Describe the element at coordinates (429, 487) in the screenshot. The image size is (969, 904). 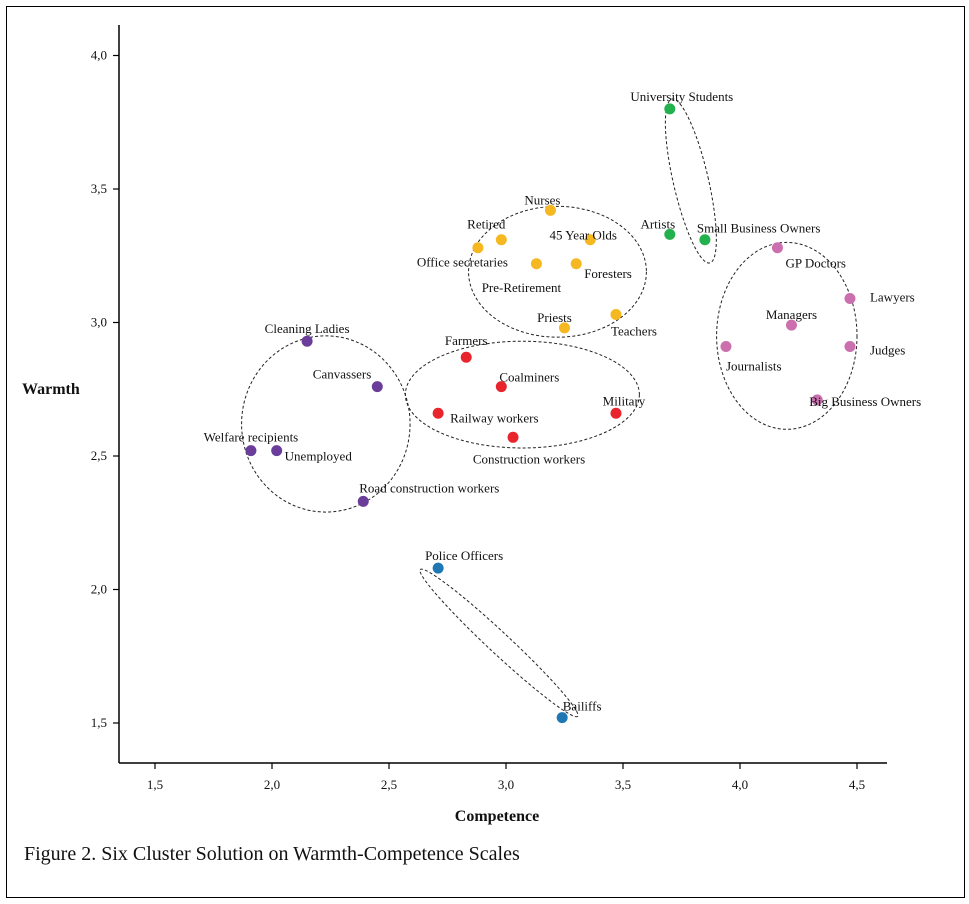
I see `data-point-label: Road construction workers` at that location.